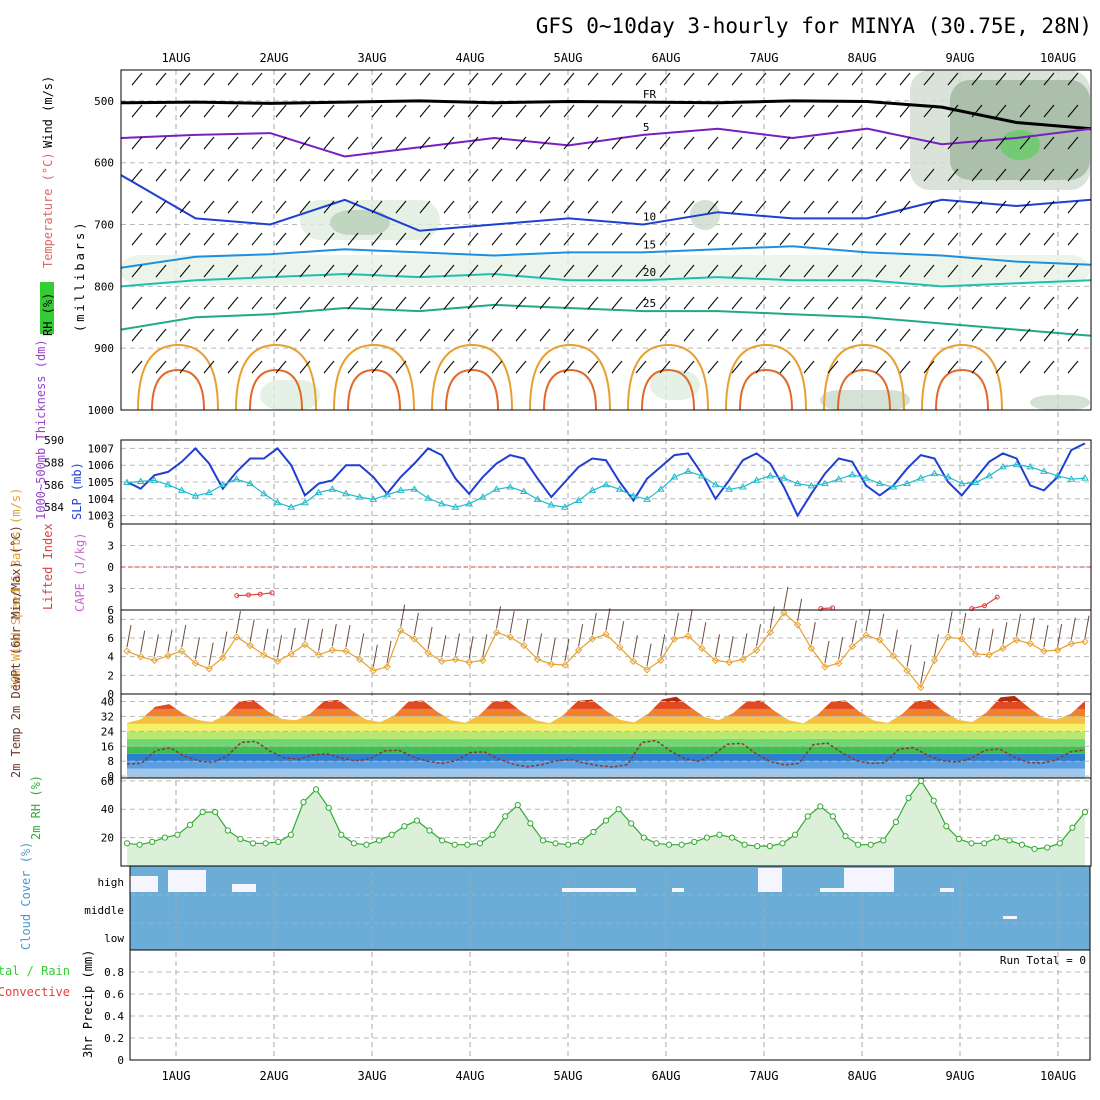 This screenshot has height=1100, width=1100. Describe the element at coordinates (984, 603) in the screenshot. I see `lifted-index-line` at that location.